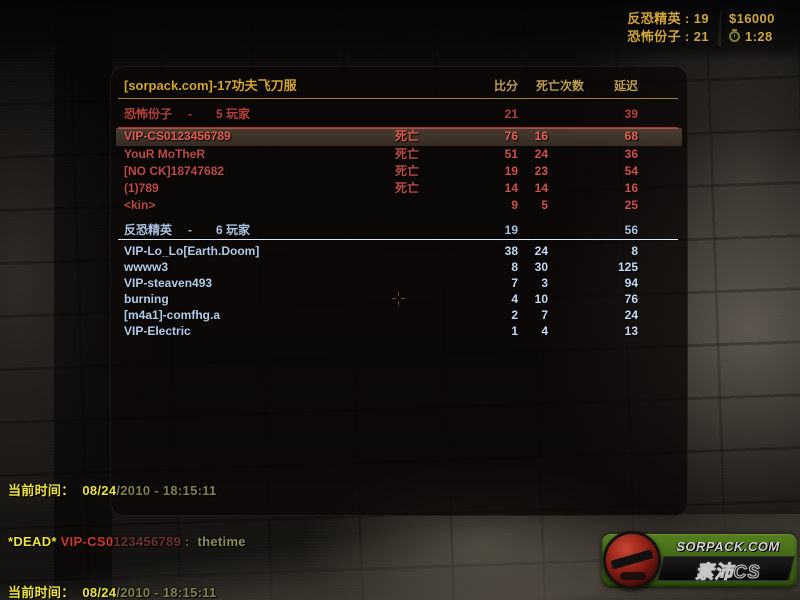 The height and width of the screenshot is (600, 800). What do you see at coordinates (699, 560) in the screenshot?
I see `sorpack-logo: SORPACK.COM 素沛CS` at bounding box center [699, 560].